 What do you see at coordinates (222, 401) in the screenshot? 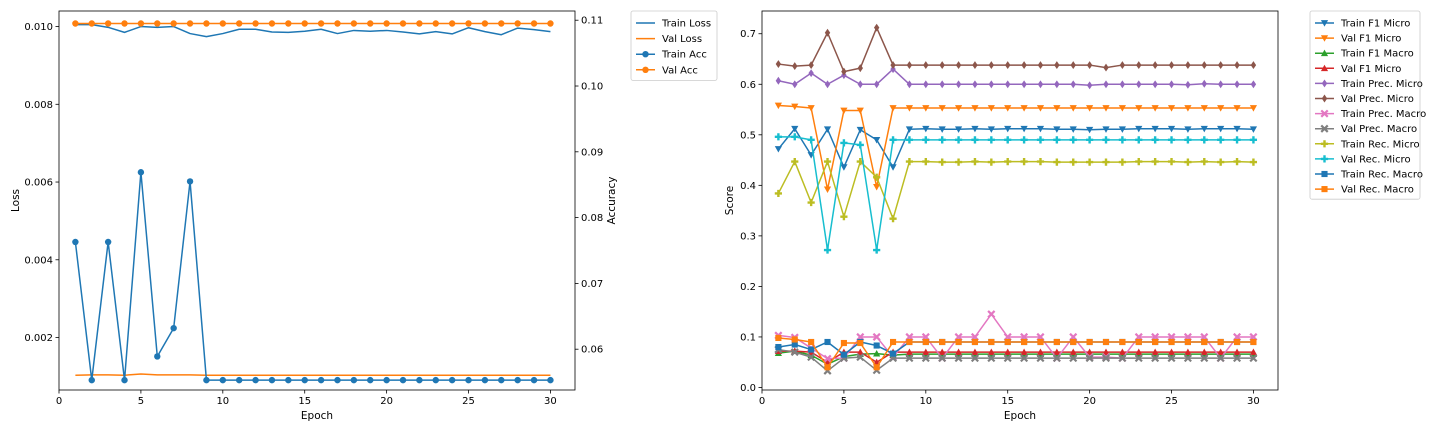
I see `x-tick-label: 10` at bounding box center [222, 401].